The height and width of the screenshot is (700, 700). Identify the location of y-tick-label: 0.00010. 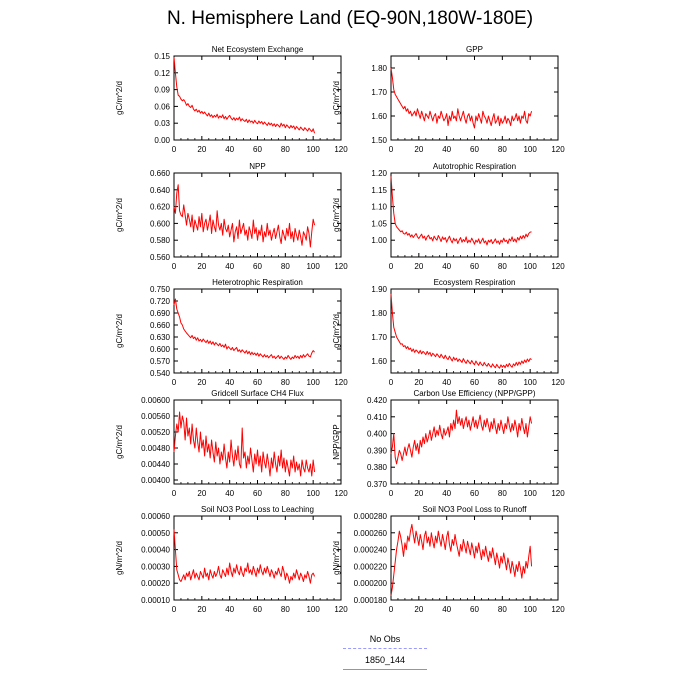
(155, 600).